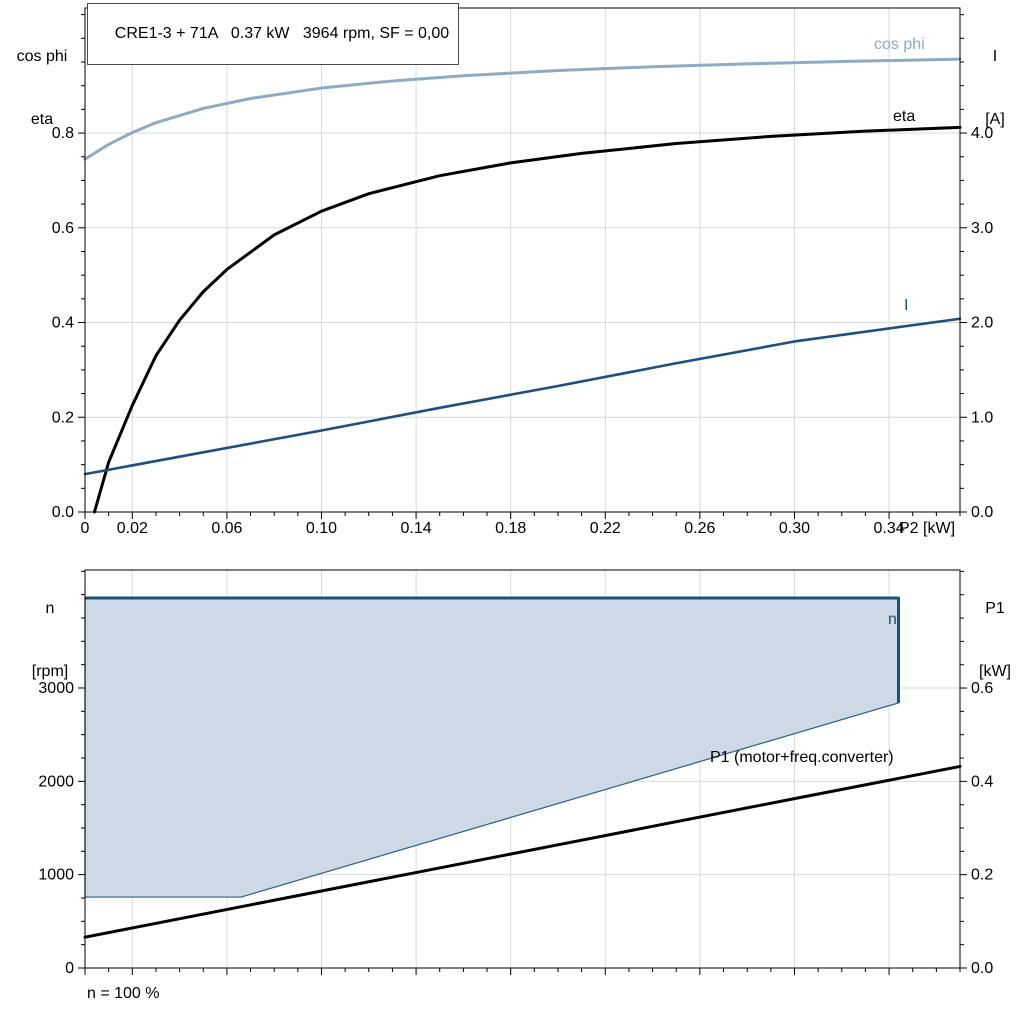 Image resolution: width=1024 pixels, height=1024 pixels. Describe the element at coordinates (63, 512) in the screenshot. I see `y-left-tick-label: 0.0` at that location.